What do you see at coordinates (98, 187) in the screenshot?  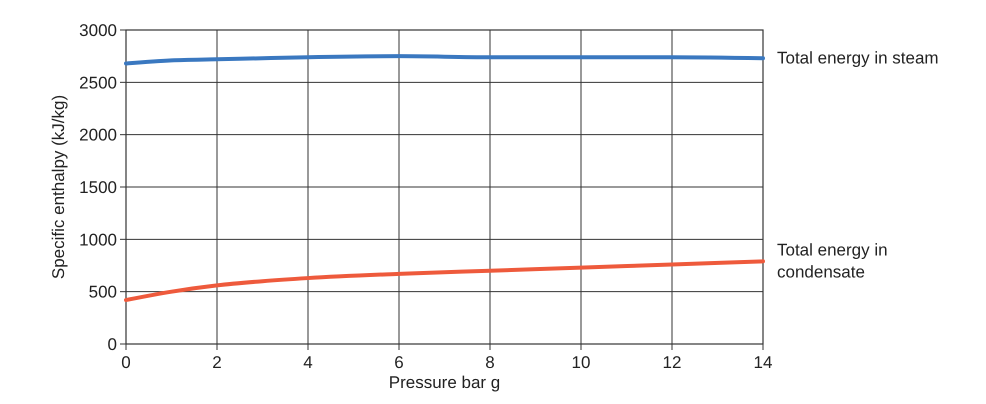 I see `y-tick-label: 1500` at bounding box center [98, 187].